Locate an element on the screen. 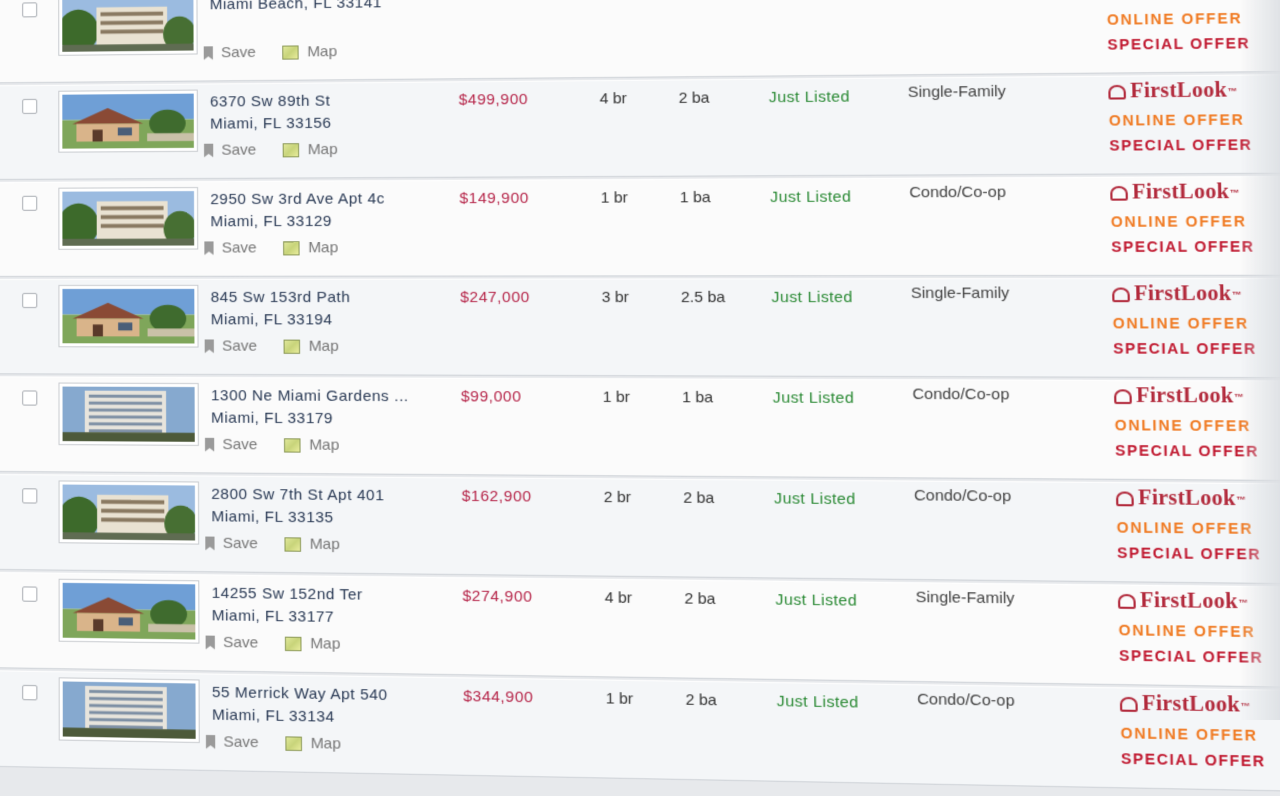 The width and height of the screenshot is (1280, 796). street-address: 14255 Sw 152nd Ter is located at coordinates (287, 594).